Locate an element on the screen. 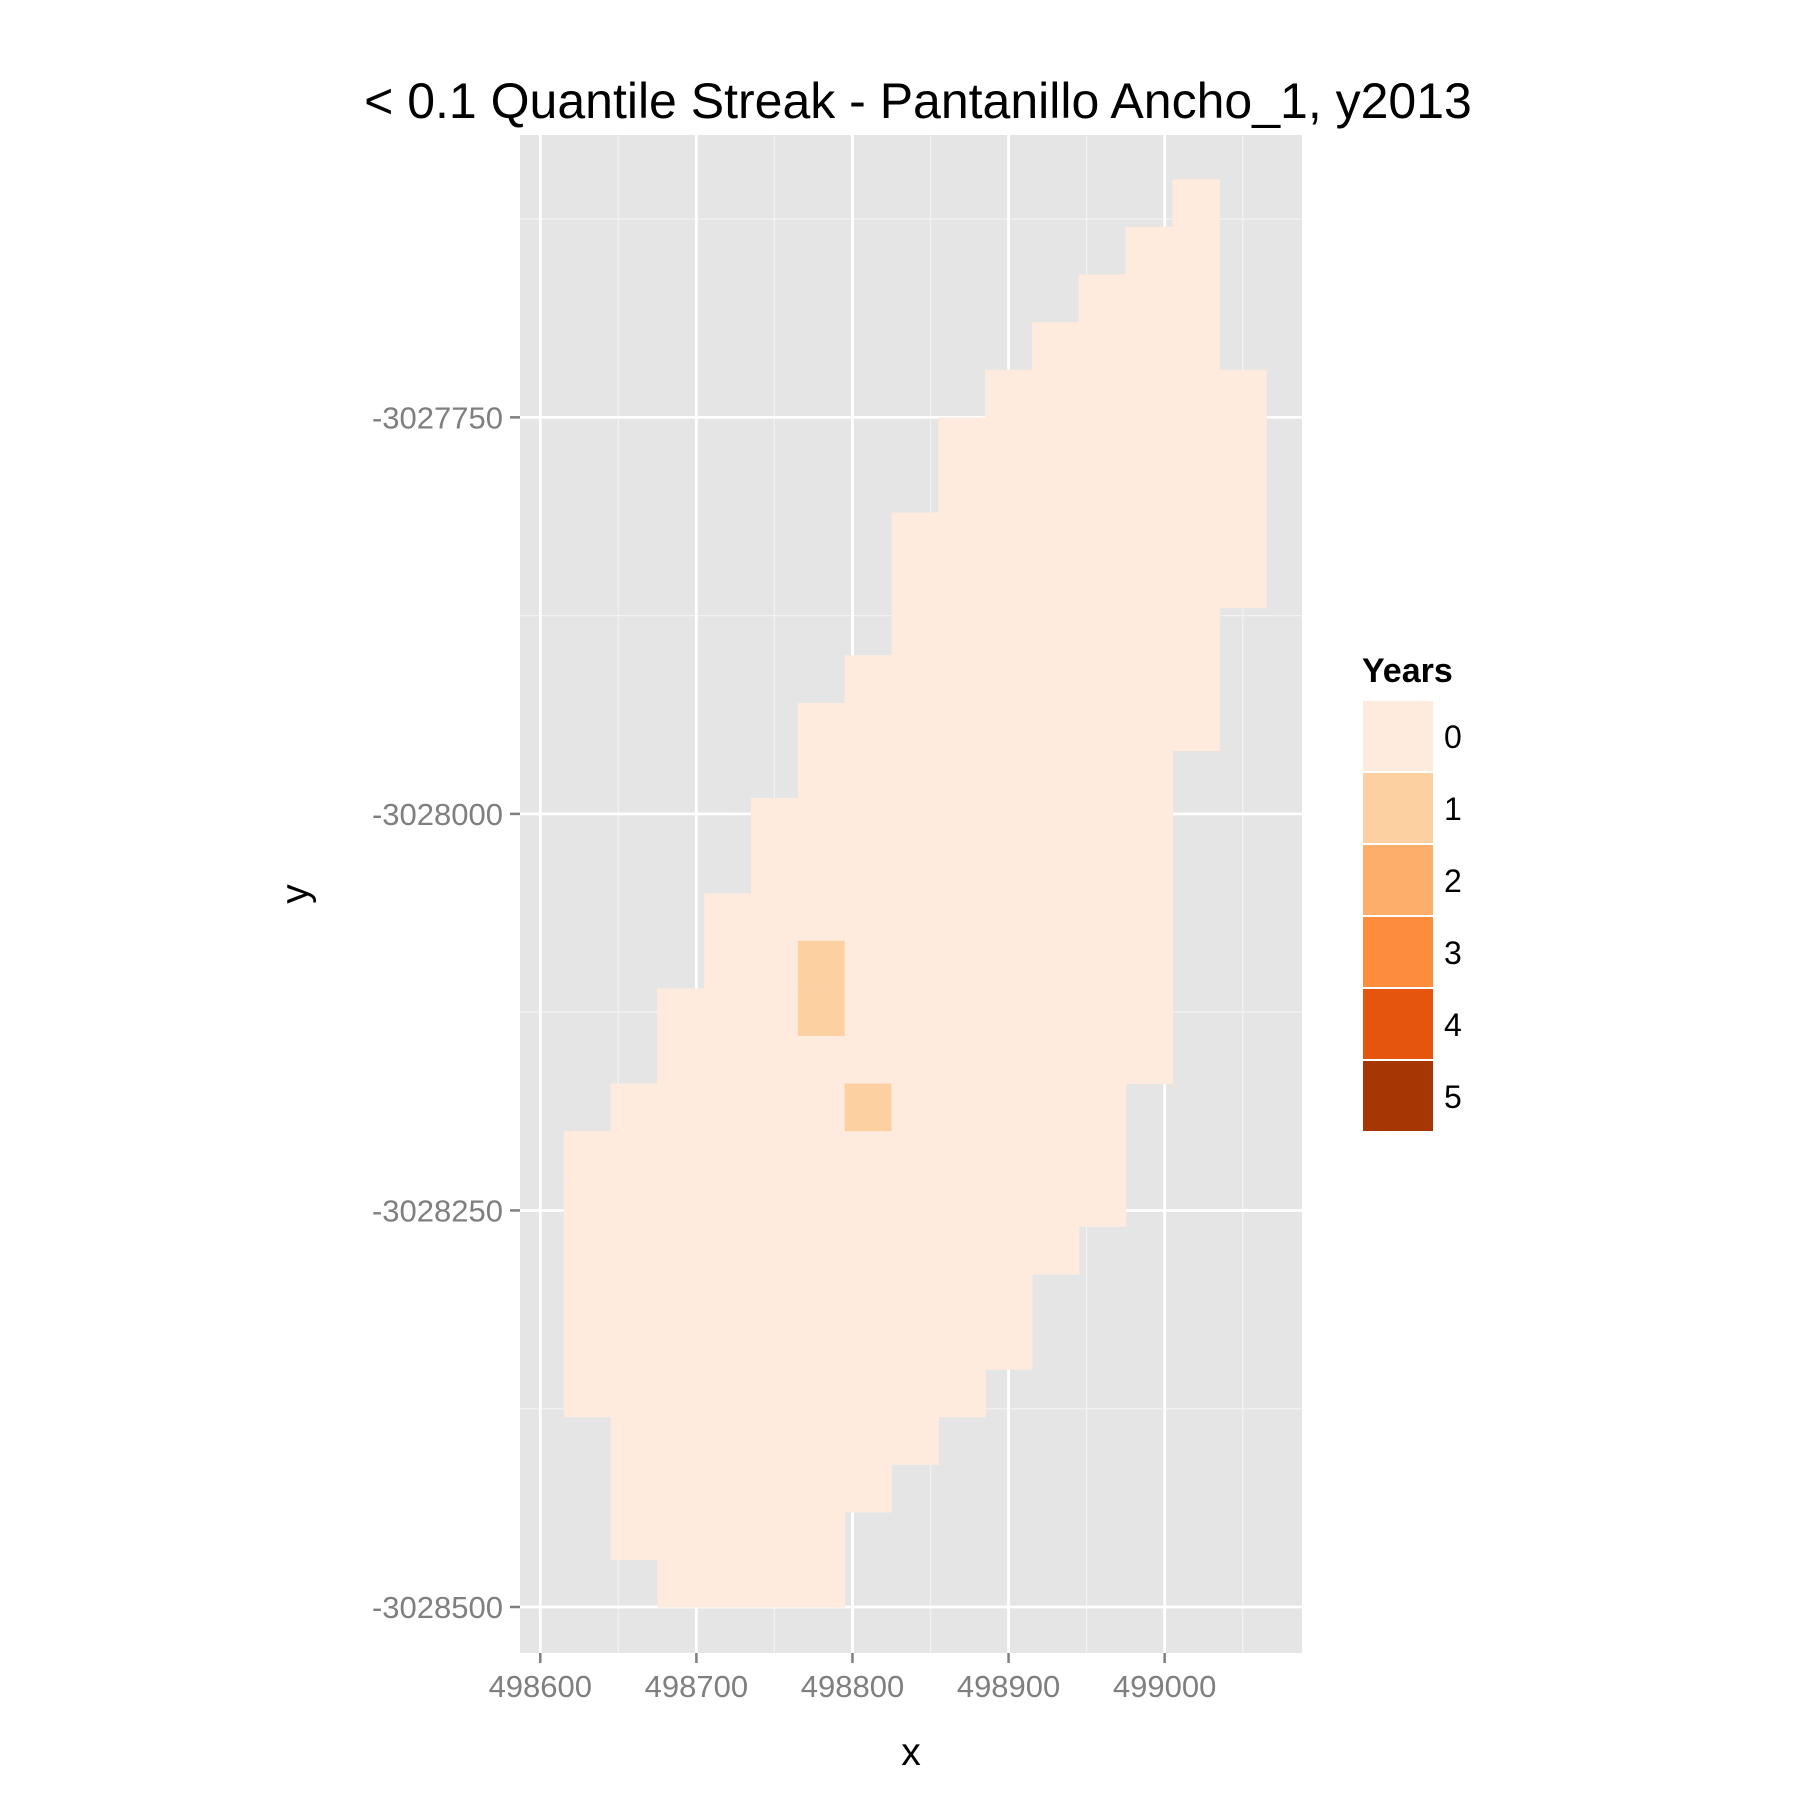 Image resolution: width=1800 pixels, height=1800 pixels. legend-title: Years is located at coordinates (1407, 671).